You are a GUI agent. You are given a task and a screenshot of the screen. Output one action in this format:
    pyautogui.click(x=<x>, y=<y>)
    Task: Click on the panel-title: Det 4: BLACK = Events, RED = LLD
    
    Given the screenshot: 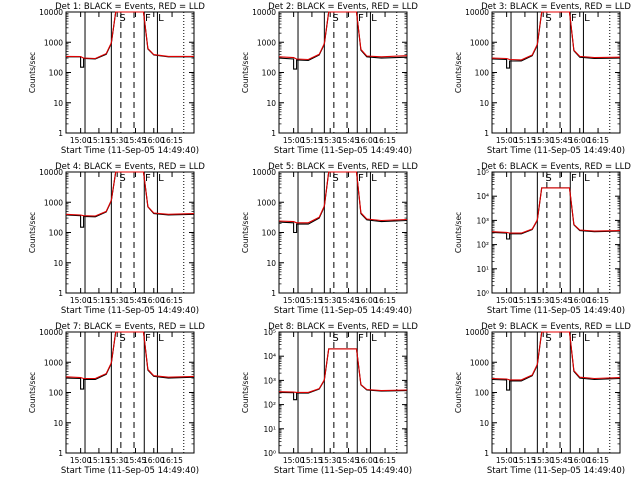 What is the action you would take?
    pyautogui.click(x=130, y=167)
    